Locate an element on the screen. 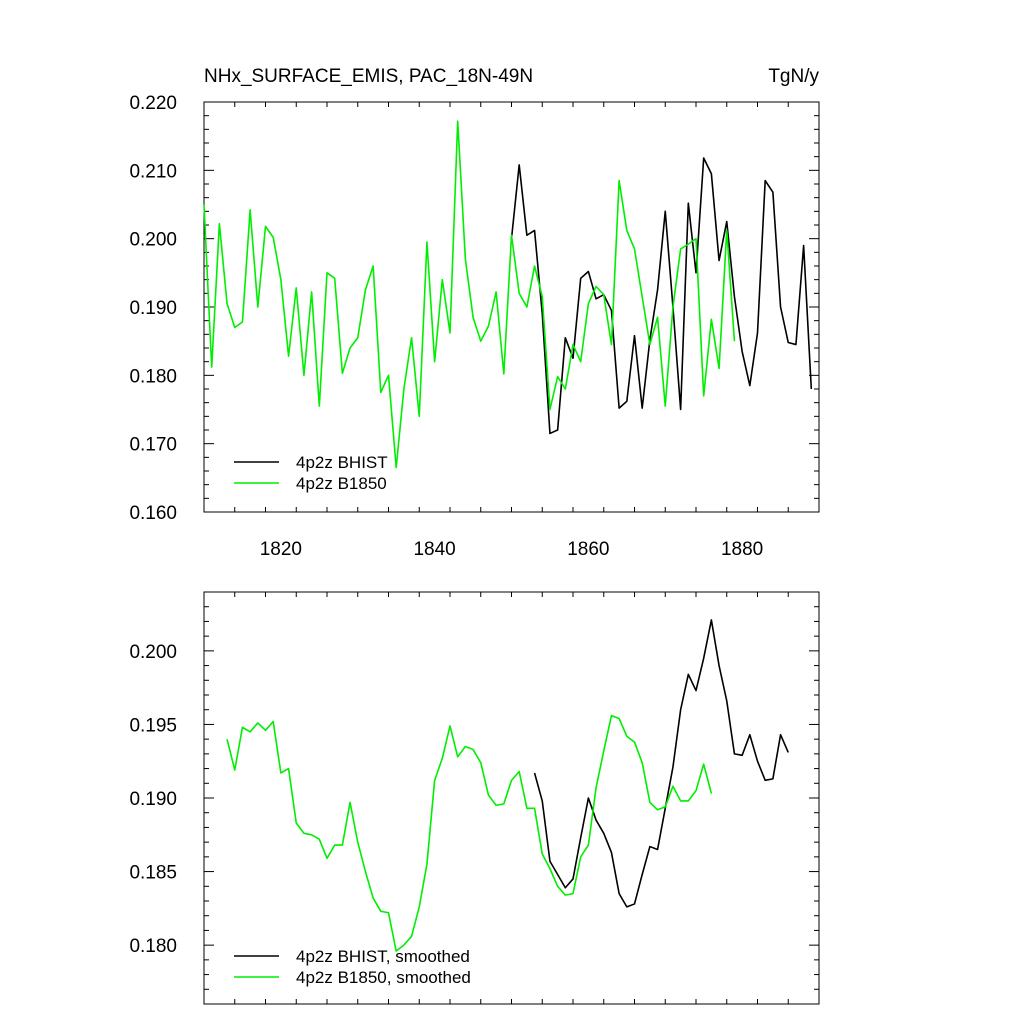 This screenshot has width=1024, height=1024. top-plot-title: NHx_SURFACE_EMIS, PAC_18N-49N is located at coordinates (368, 76).